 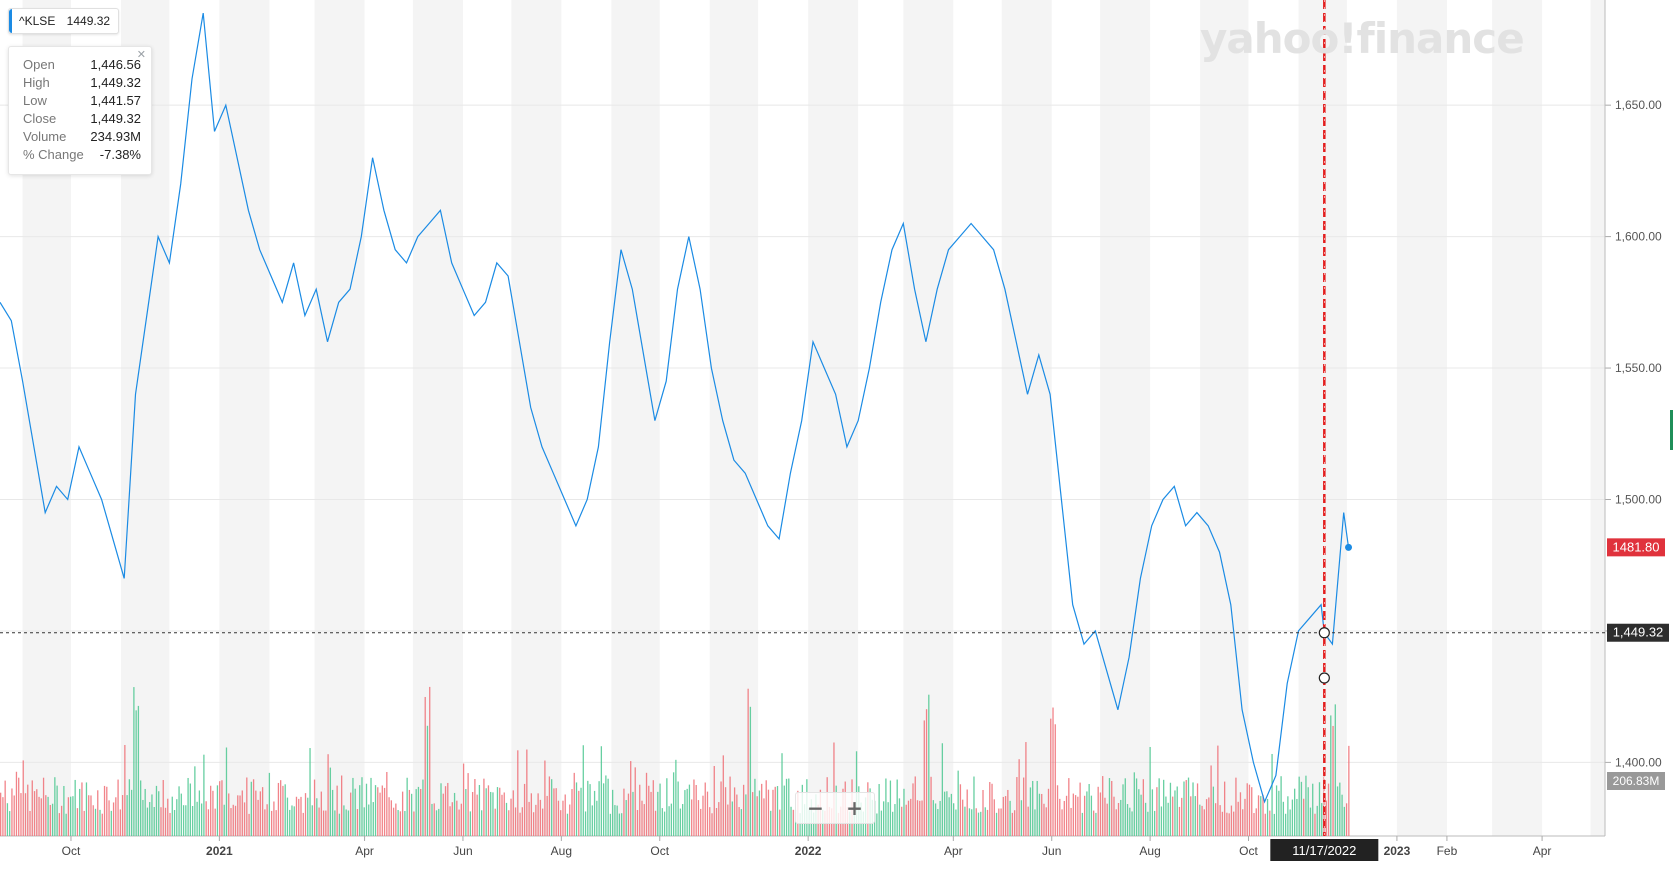 What do you see at coordinates (82, 137) in the screenshot?
I see `tooltip-row-volume: Volume 234.93M` at bounding box center [82, 137].